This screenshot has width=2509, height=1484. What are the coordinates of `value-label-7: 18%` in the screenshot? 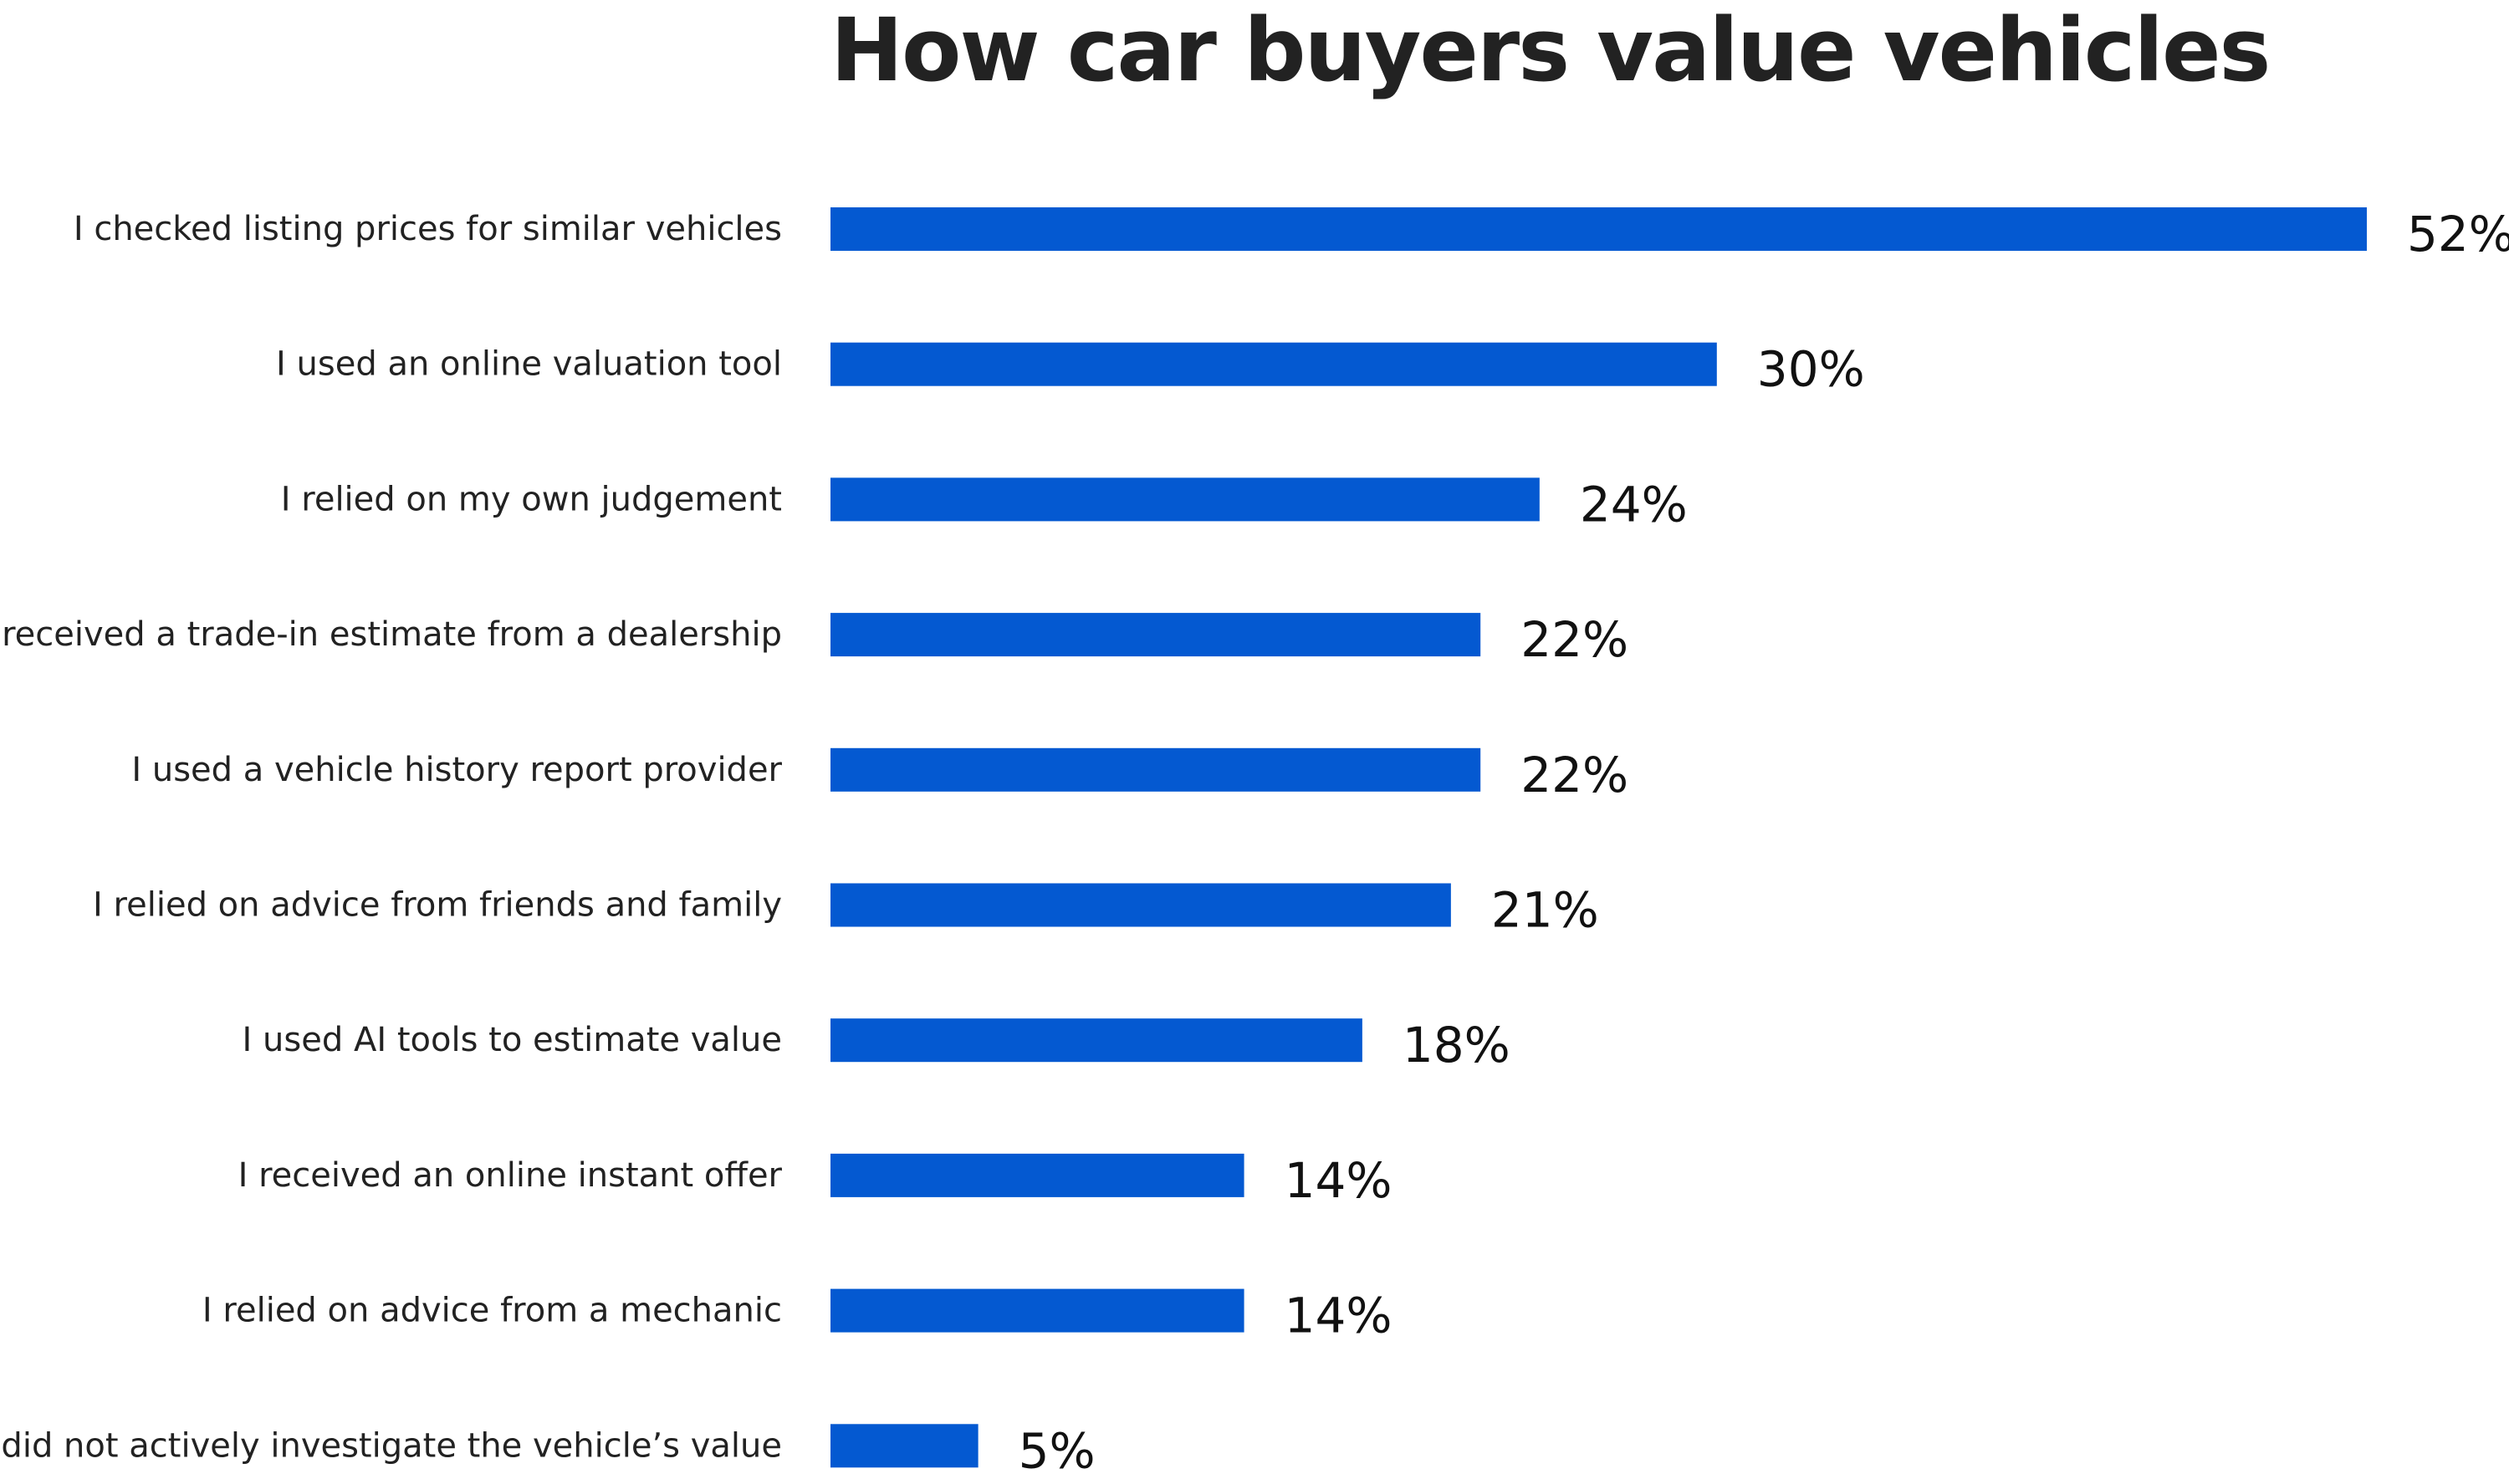 It's located at (1457, 1045).